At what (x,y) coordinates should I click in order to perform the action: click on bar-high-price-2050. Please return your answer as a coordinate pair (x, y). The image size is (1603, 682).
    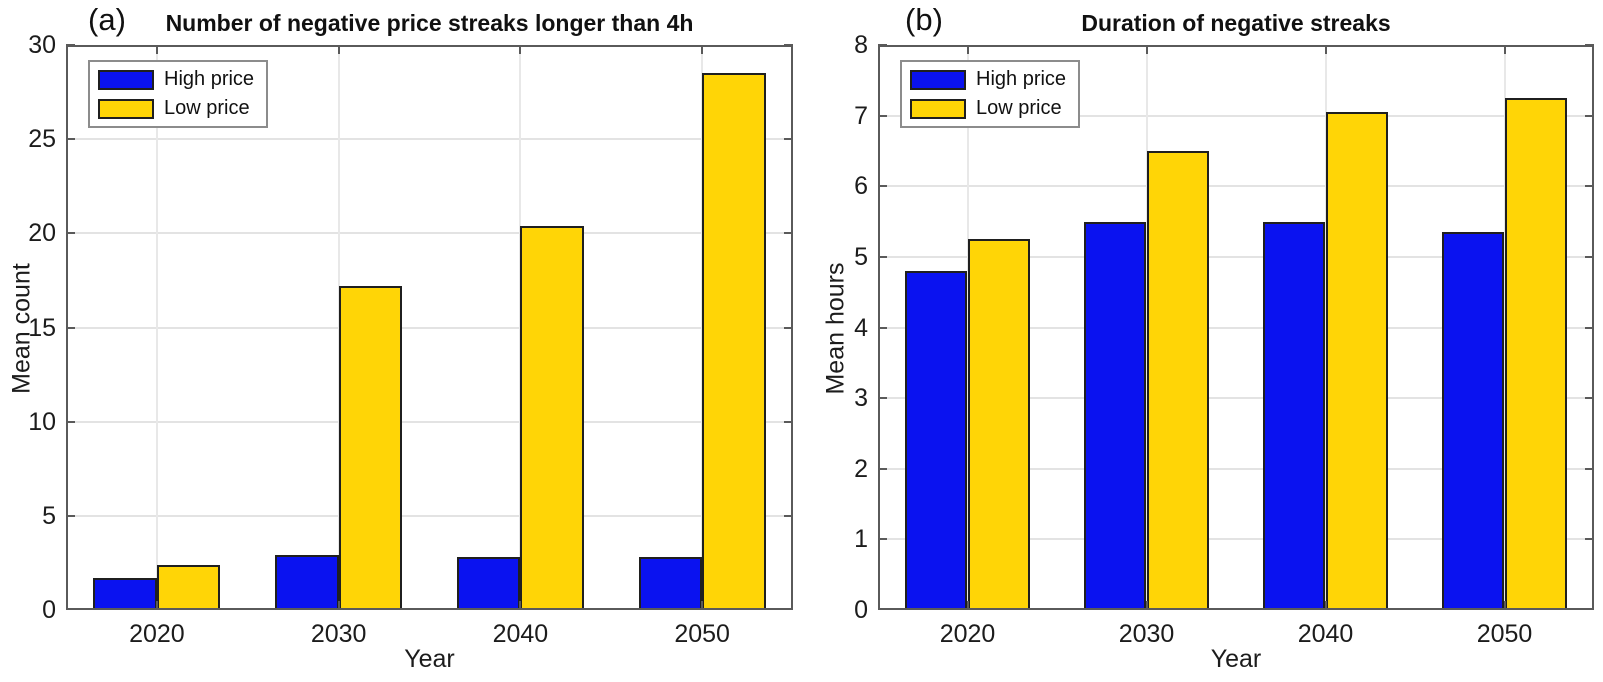
    Looking at the image, I should click on (1473, 421).